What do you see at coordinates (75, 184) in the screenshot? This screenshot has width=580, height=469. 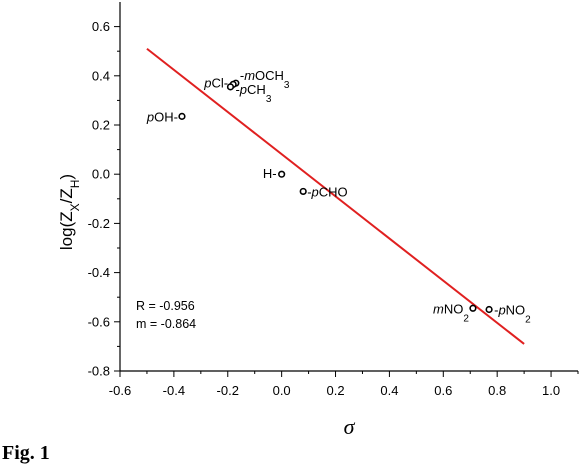 I see `ylabel-sub2: H` at bounding box center [75, 184].